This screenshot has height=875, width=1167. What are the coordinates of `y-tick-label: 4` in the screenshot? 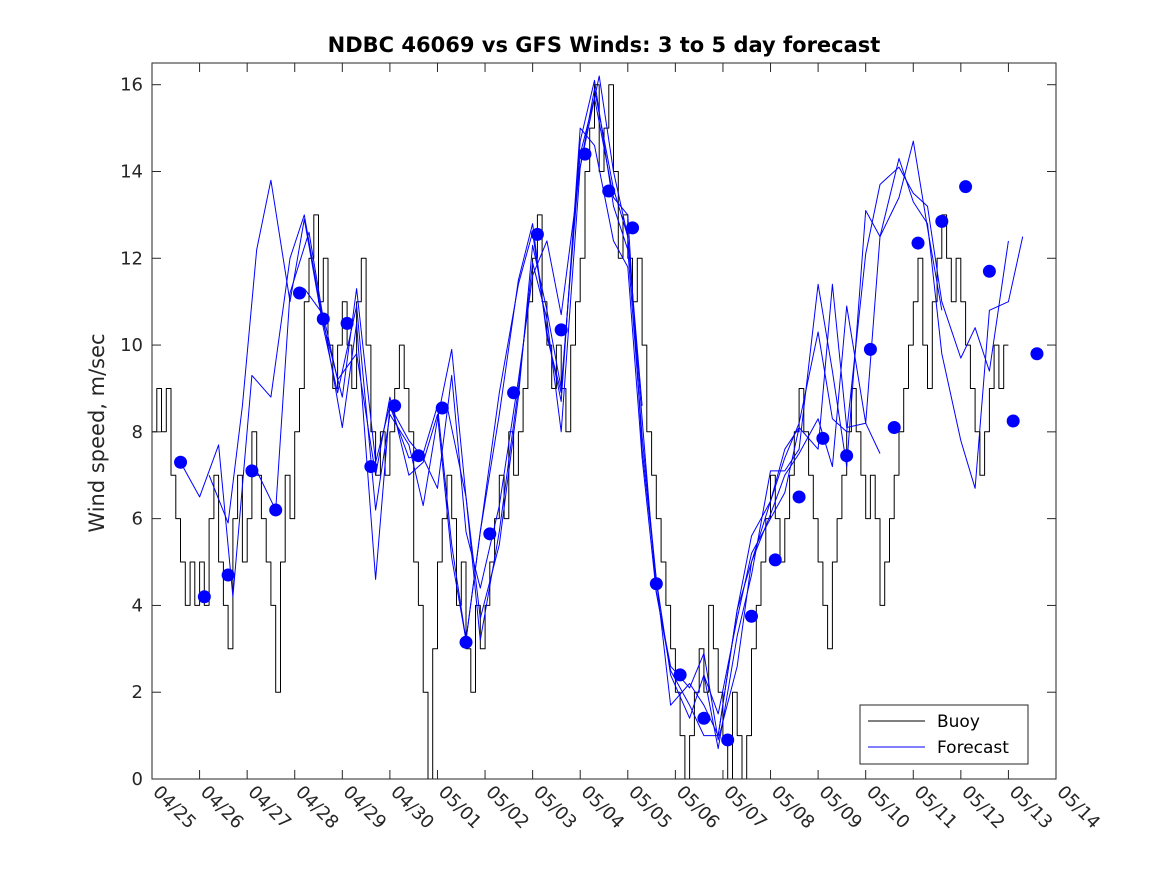 It's located at (137, 605).